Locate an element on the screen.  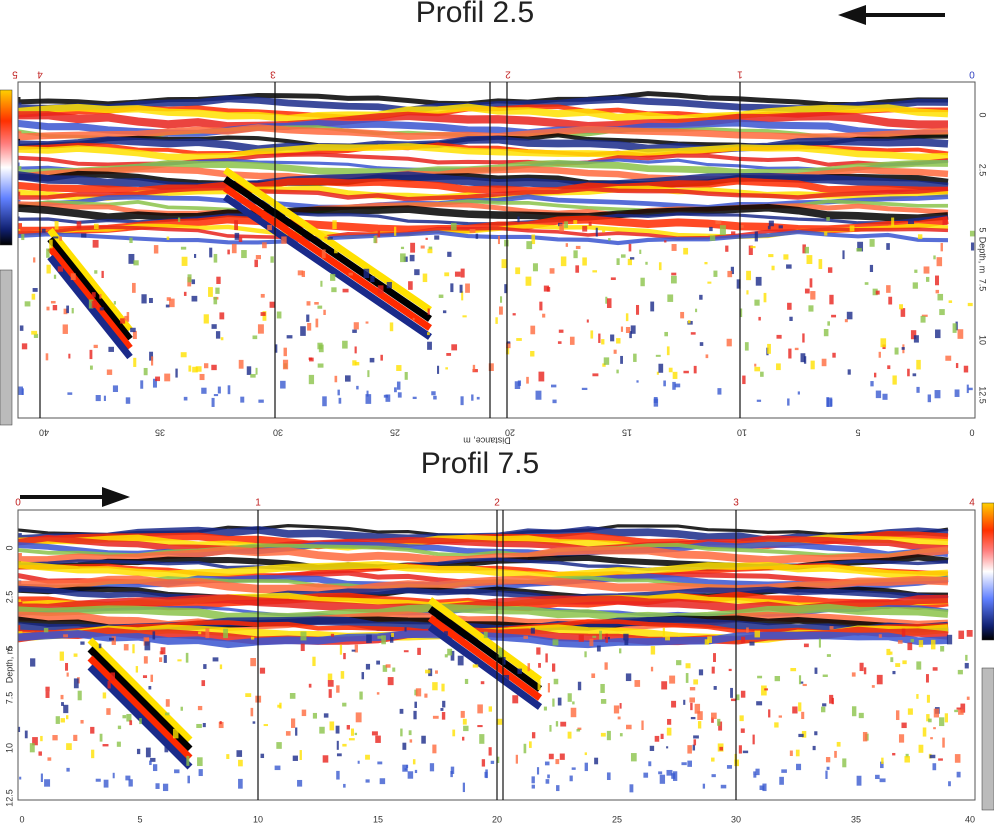
label: 3 is located at coordinates (273, 73).